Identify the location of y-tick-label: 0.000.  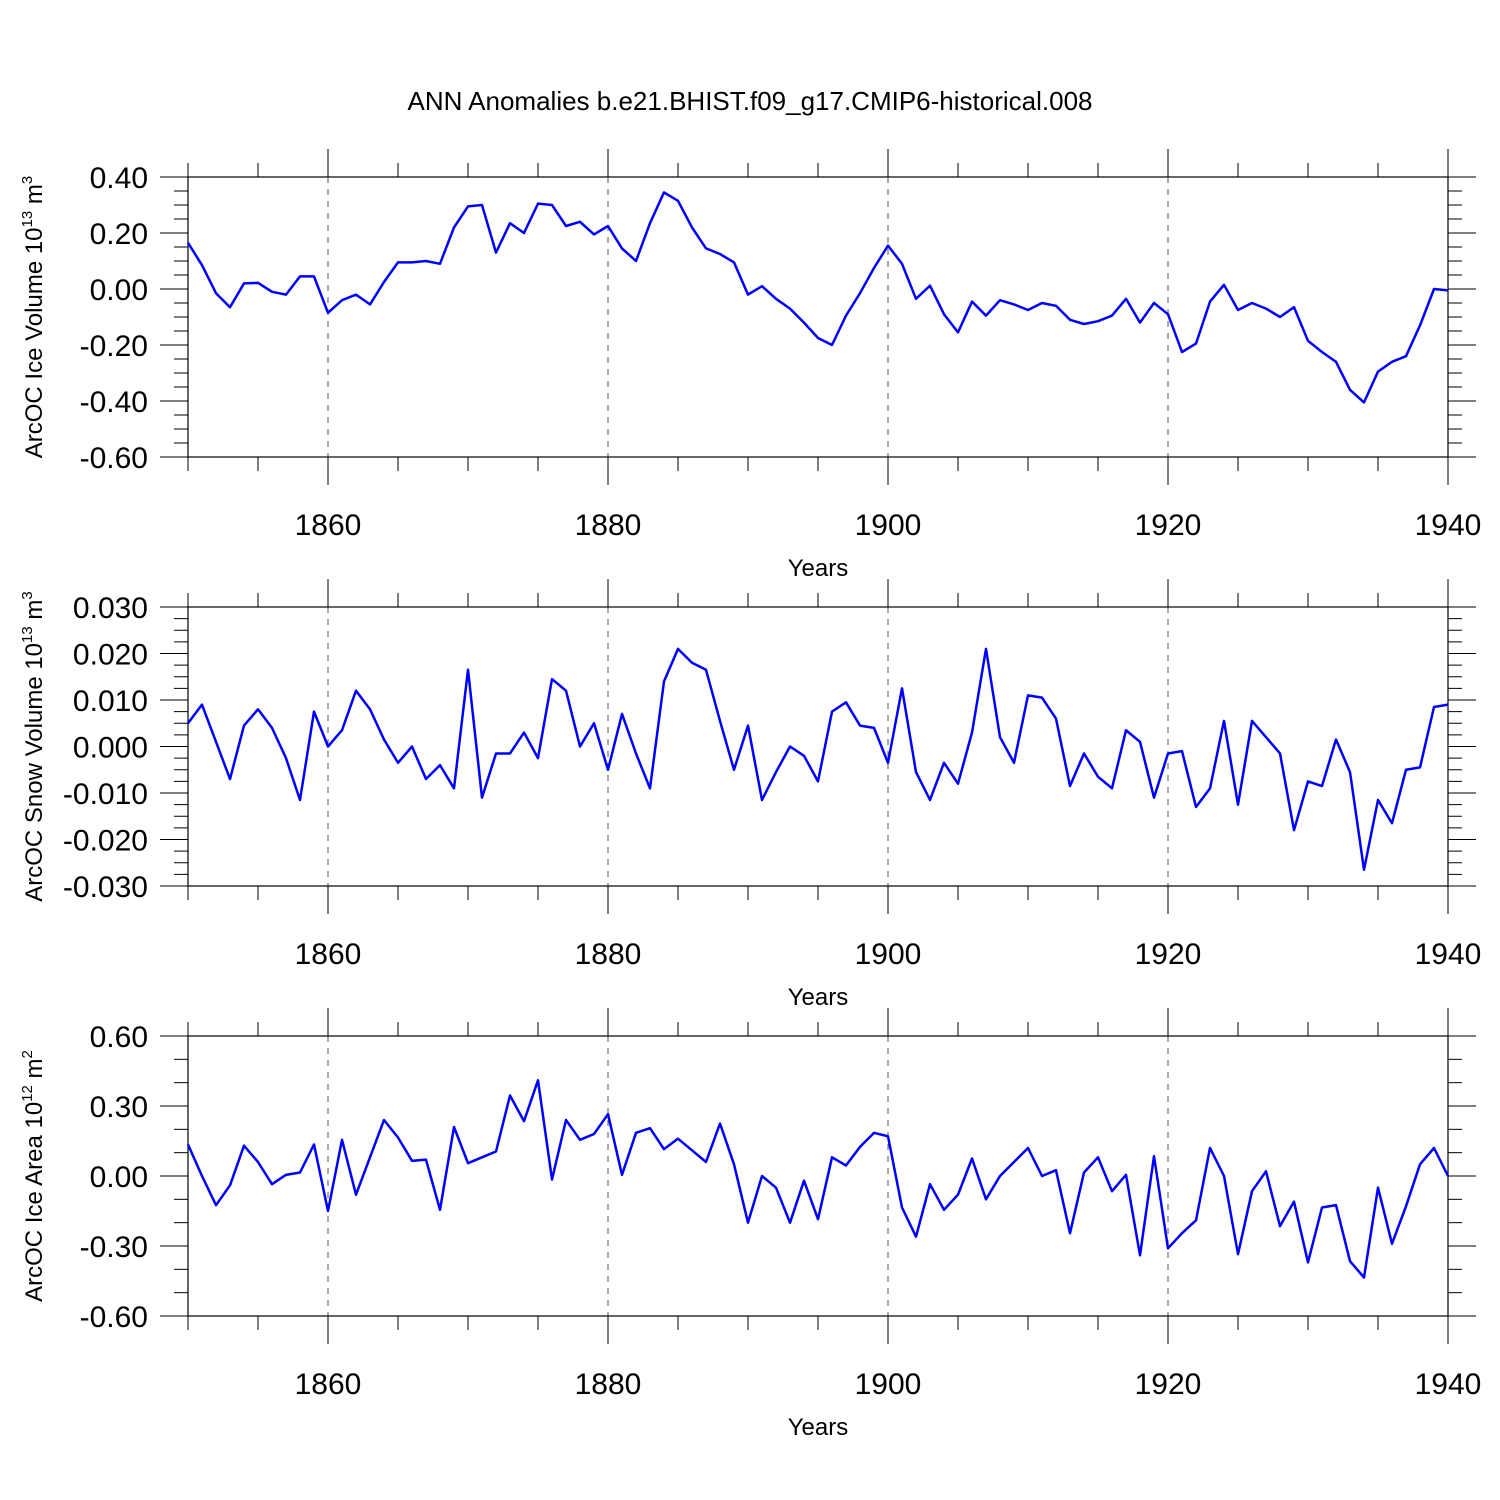
(110, 748).